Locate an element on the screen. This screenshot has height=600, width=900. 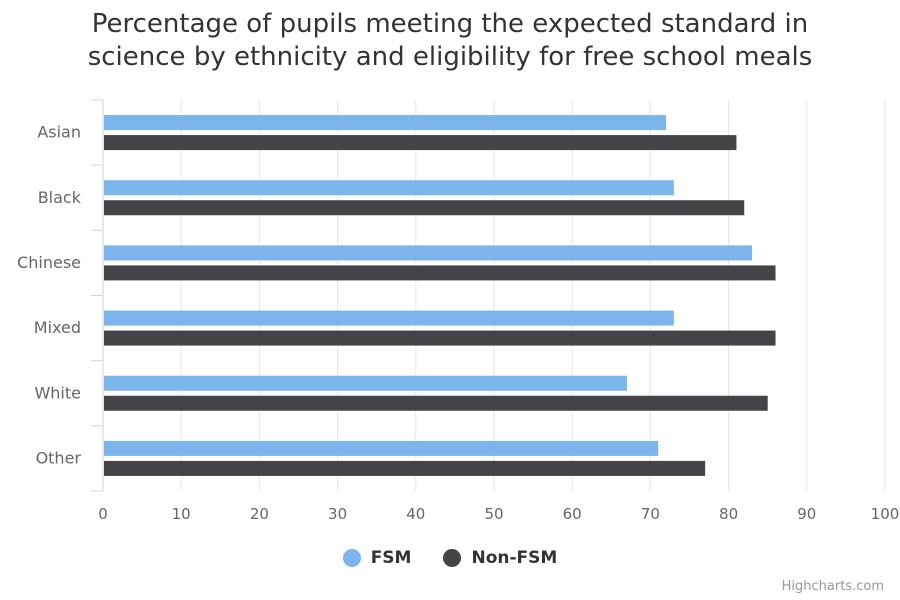
legend-item-fsm: FSM is located at coordinates (377, 558).